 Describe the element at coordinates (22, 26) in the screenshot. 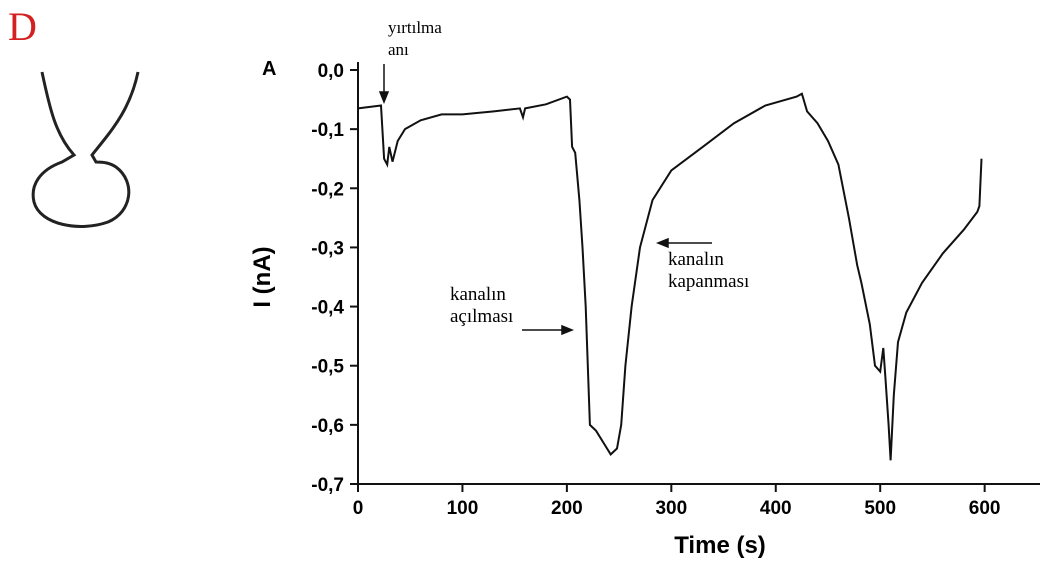

I see `figure-label: D` at that location.